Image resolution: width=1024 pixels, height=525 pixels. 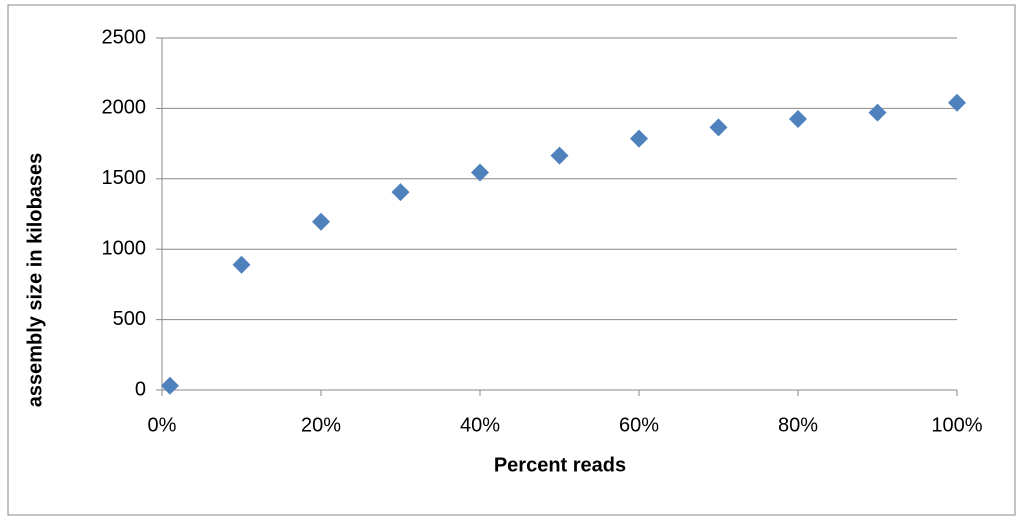 I want to click on y-tick-label: 0, so click(x=140, y=389).